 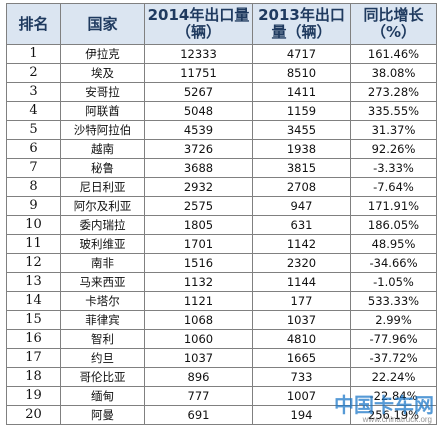 I want to click on cell-rank: 4, so click(x=33, y=111).